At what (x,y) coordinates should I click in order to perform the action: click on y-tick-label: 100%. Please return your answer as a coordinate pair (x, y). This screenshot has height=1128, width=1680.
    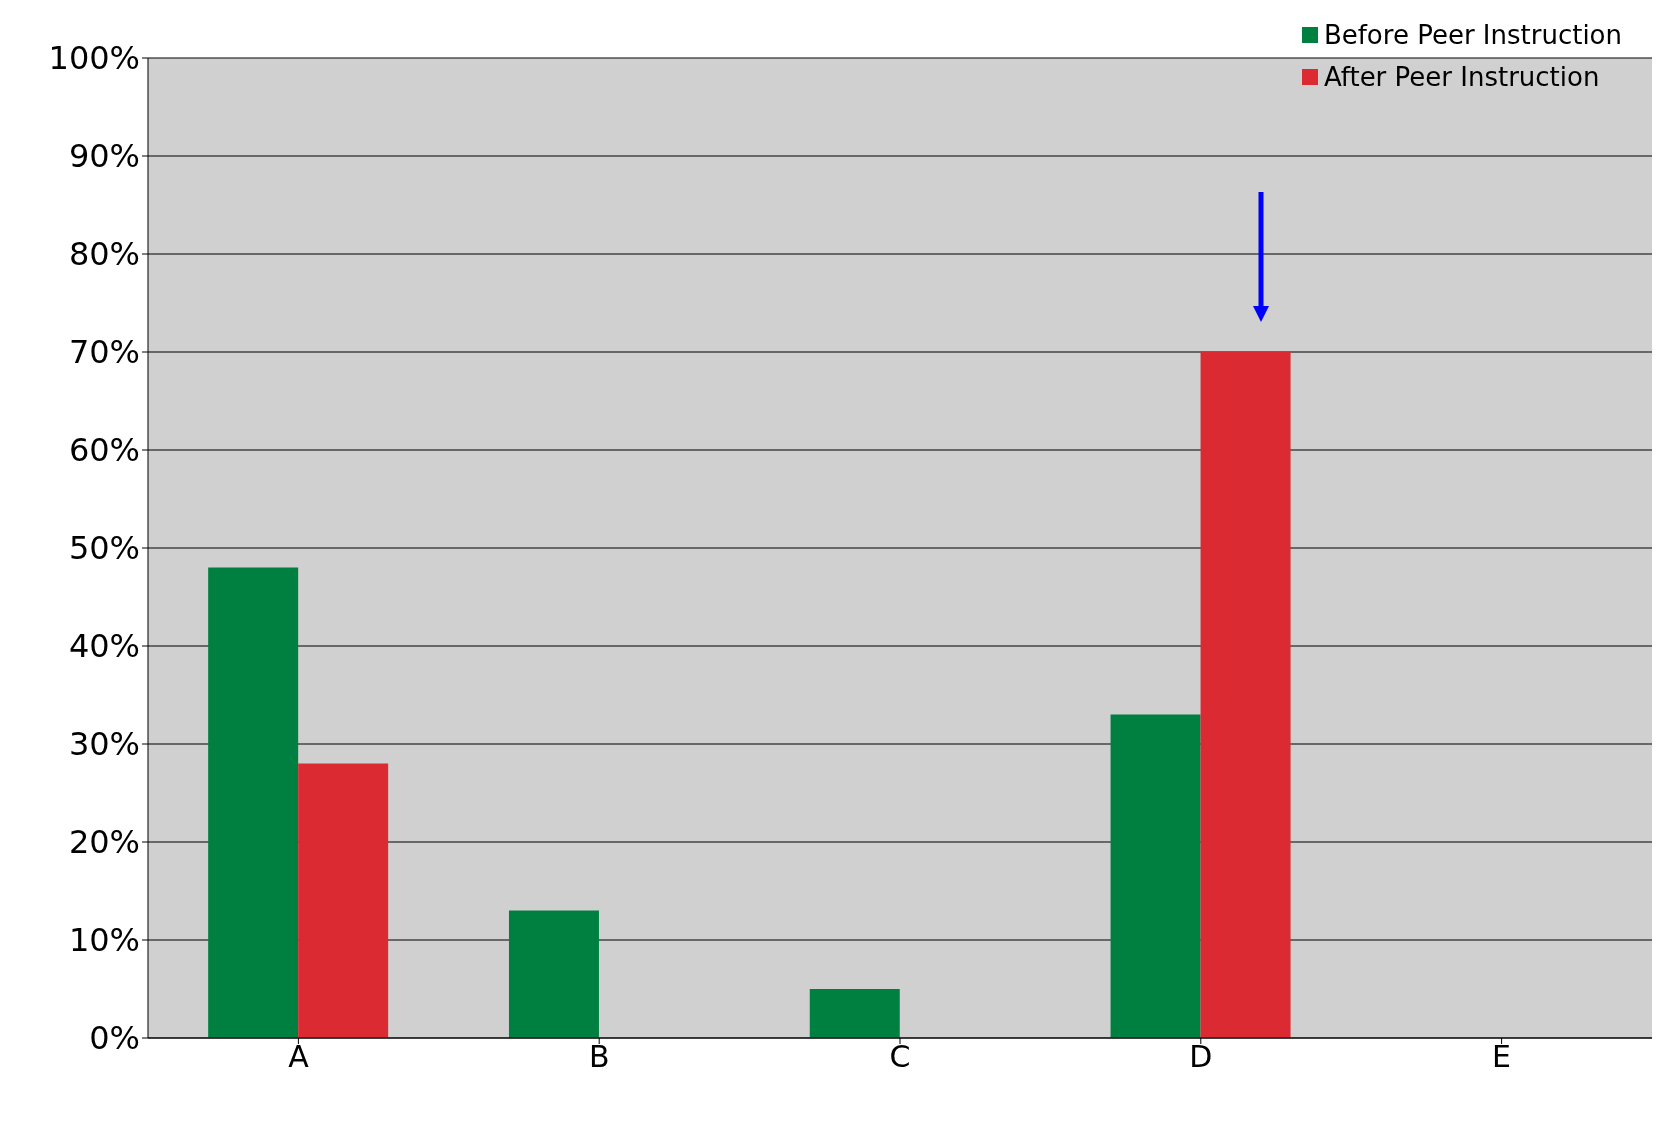
    Looking at the image, I should click on (94, 58).